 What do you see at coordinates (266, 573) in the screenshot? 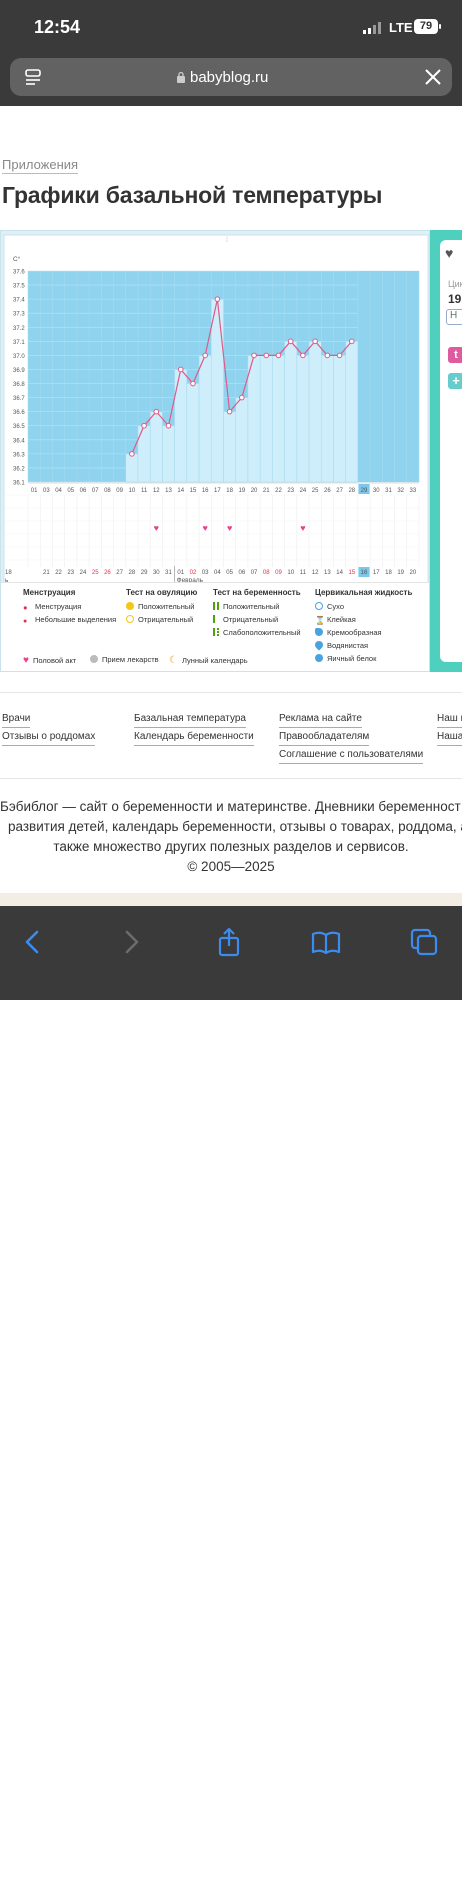
I see `date-label: 08` at bounding box center [266, 573].